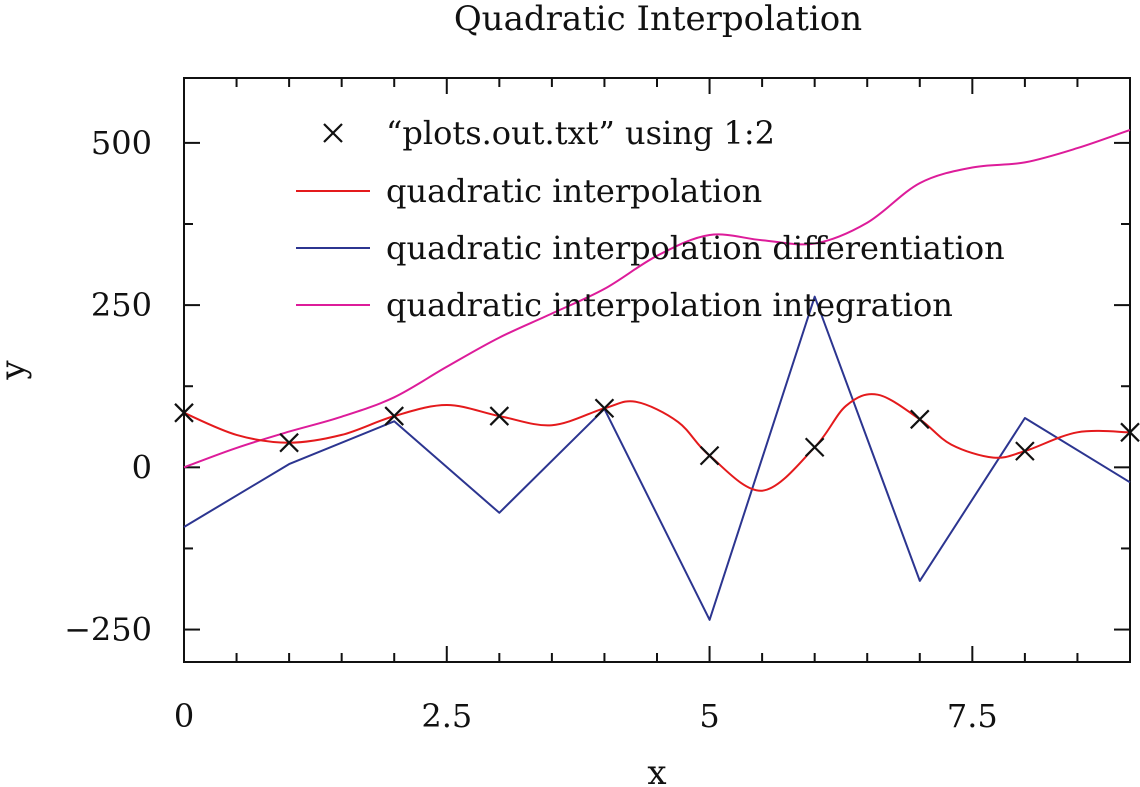 Image resolution: width=1140 pixels, height=787 pixels. What do you see at coordinates (695, 248) in the screenshot?
I see `legend-label: quadratic interpolation differentiation` at bounding box center [695, 248].